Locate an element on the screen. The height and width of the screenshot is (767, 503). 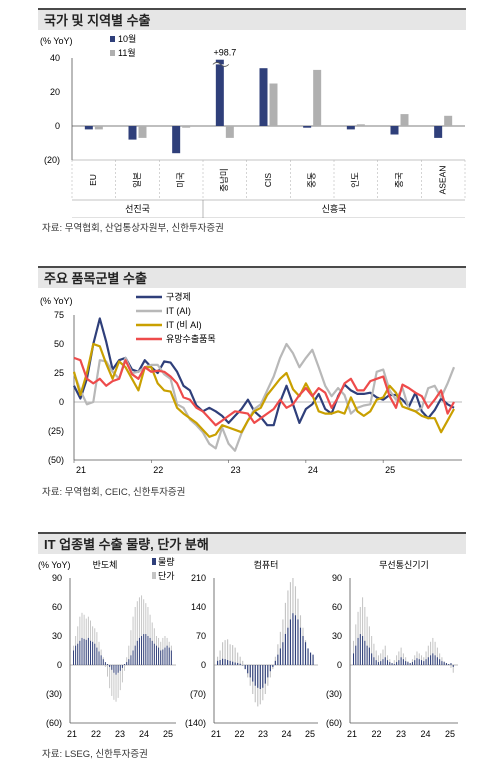
y-tick-label: (60) is located at coordinates (334, 723).